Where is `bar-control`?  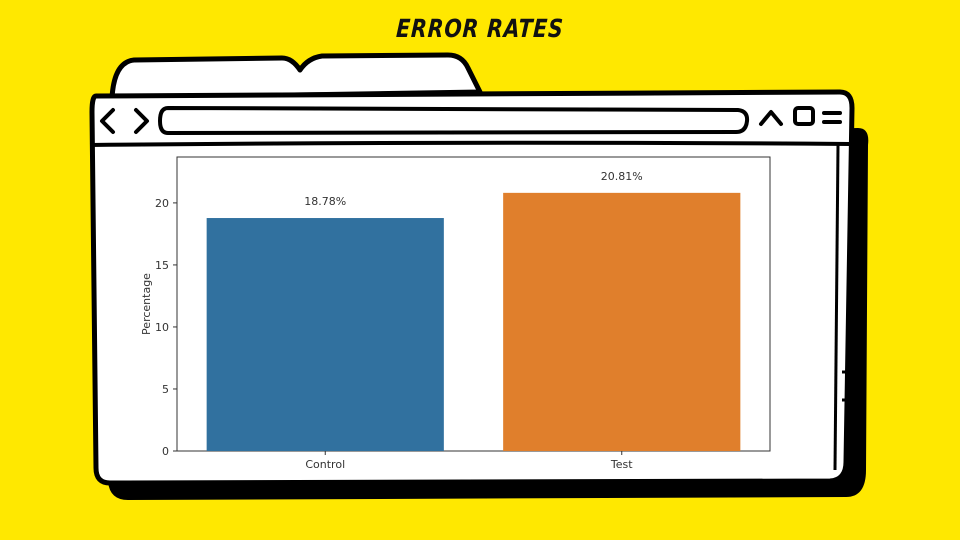
bar-control is located at coordinates (325, 334).